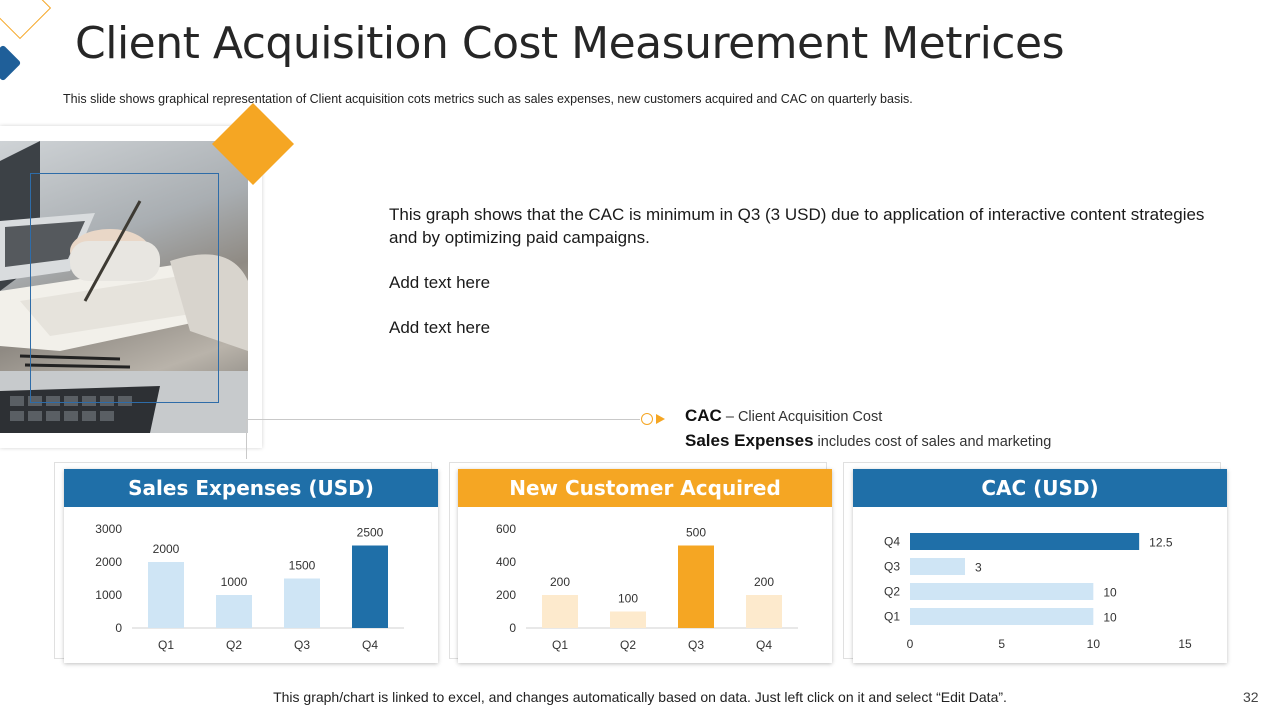 This screenshot has height=720, width=1280. What do you see at coordinates (26, 20) in the screenshot?
I see `decorative-diamond-outline` at bounding box center [26, 20].